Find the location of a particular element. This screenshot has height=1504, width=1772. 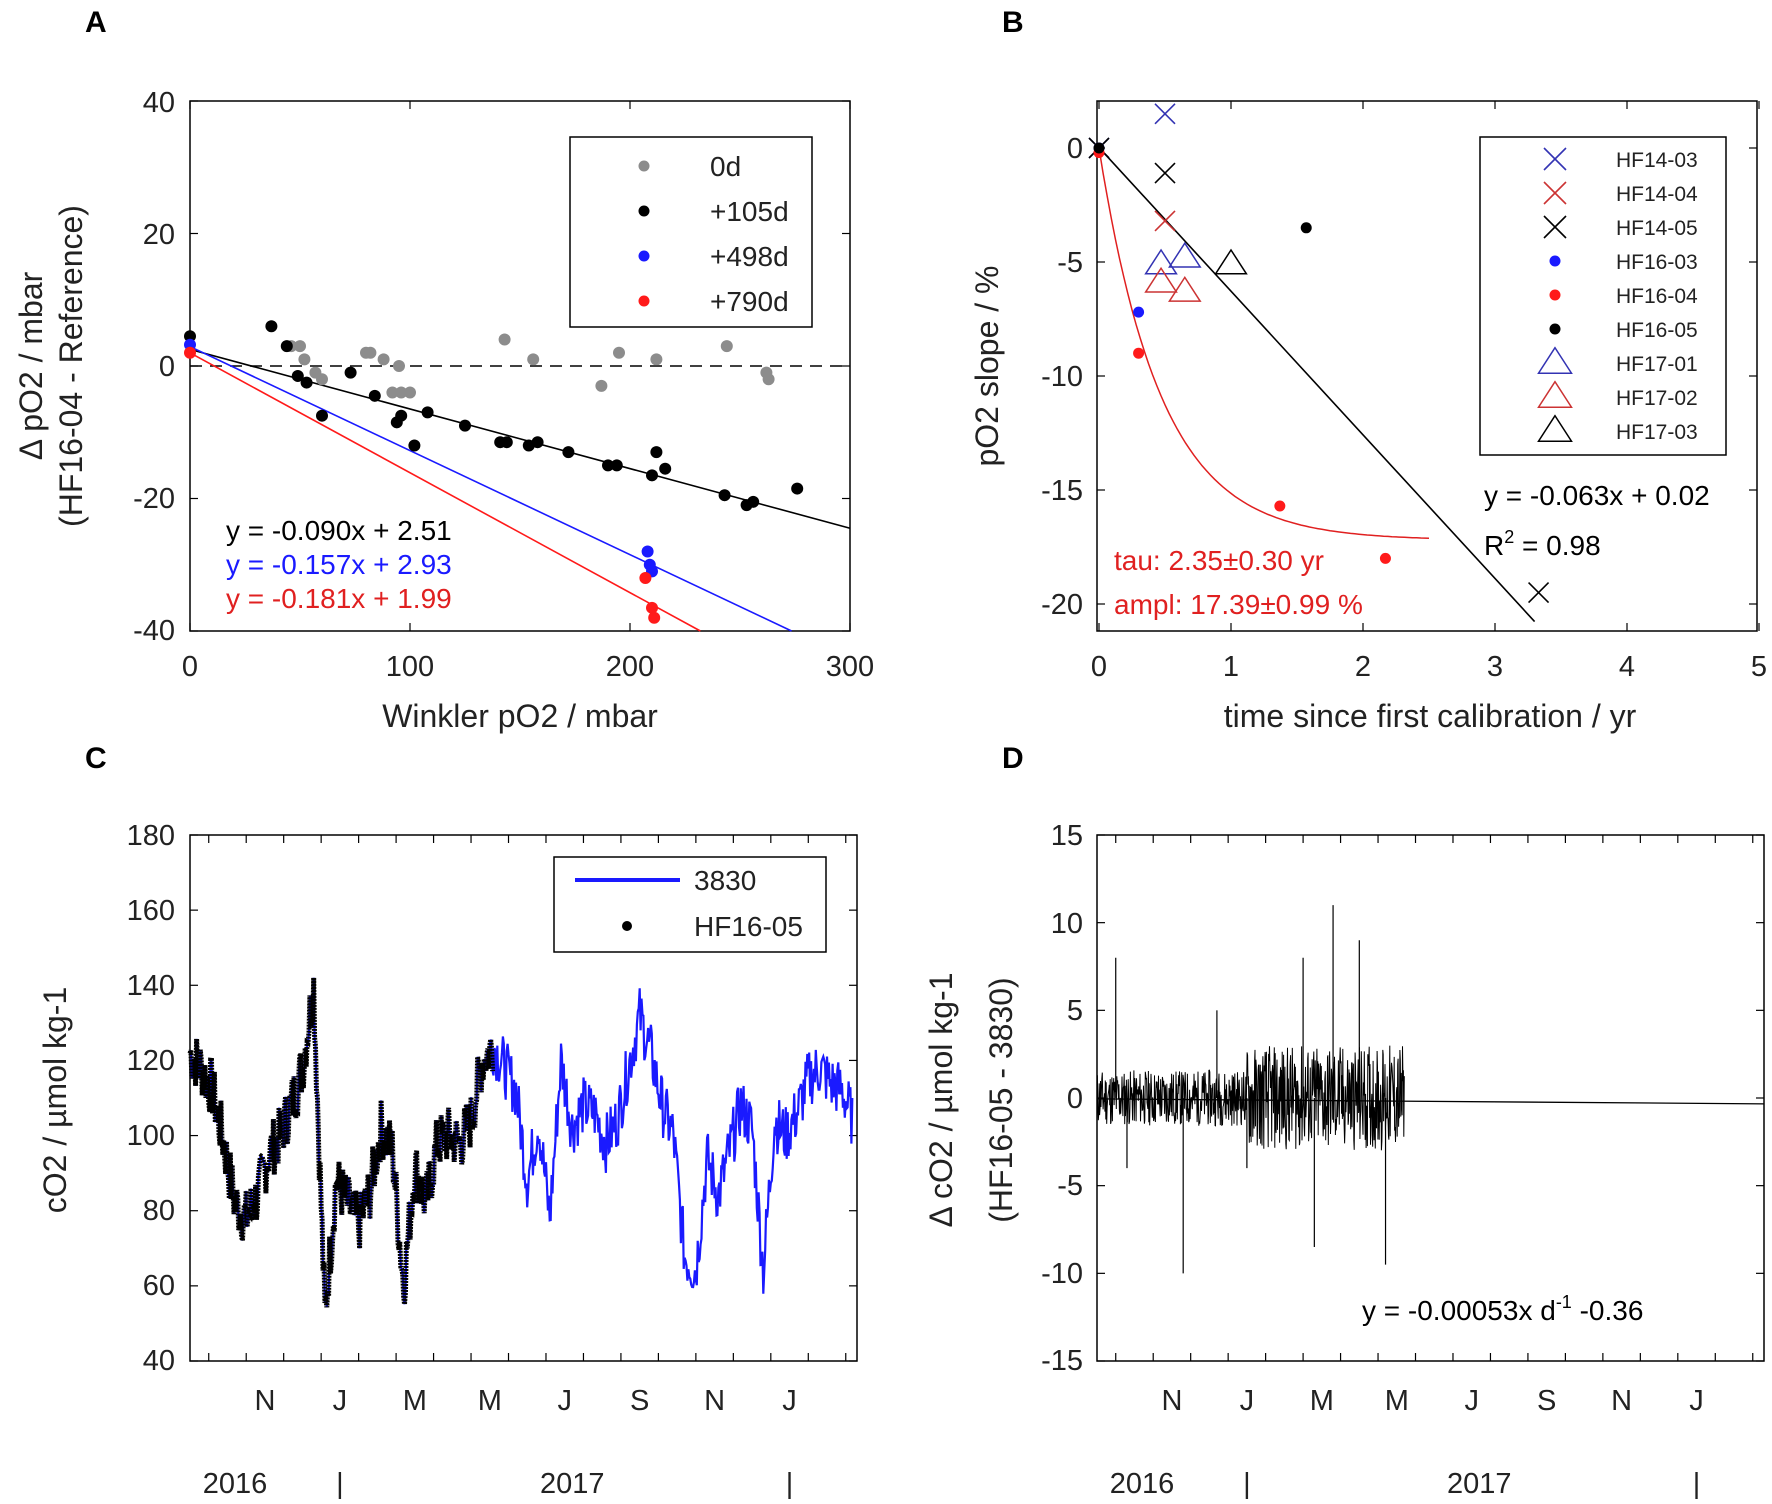

panel-c-legend-entry: 3830 is located at coordinates (725, 880).